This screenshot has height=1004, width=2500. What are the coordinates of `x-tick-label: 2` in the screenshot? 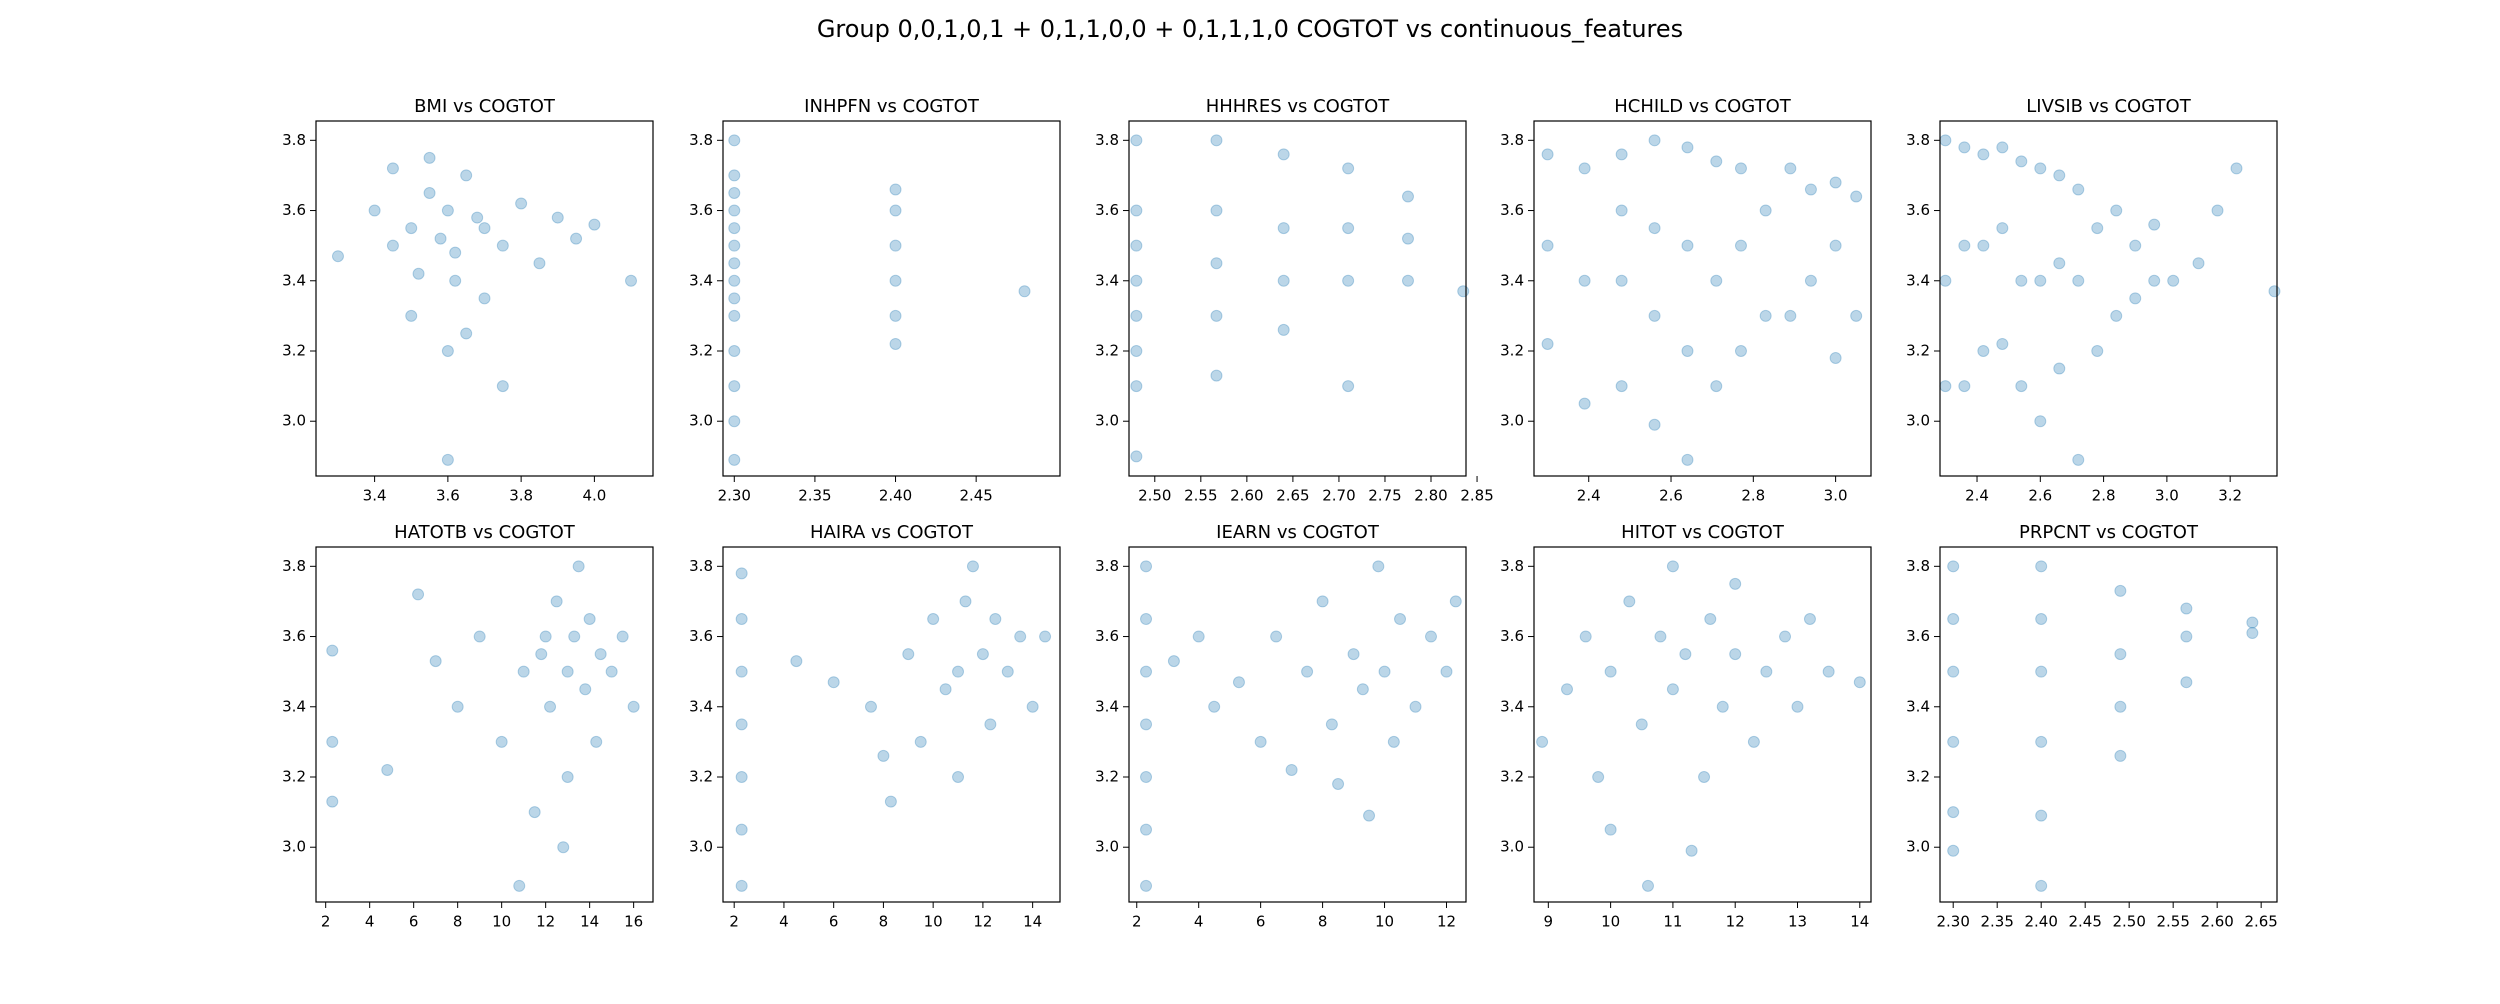 It's located at (1137, 922).